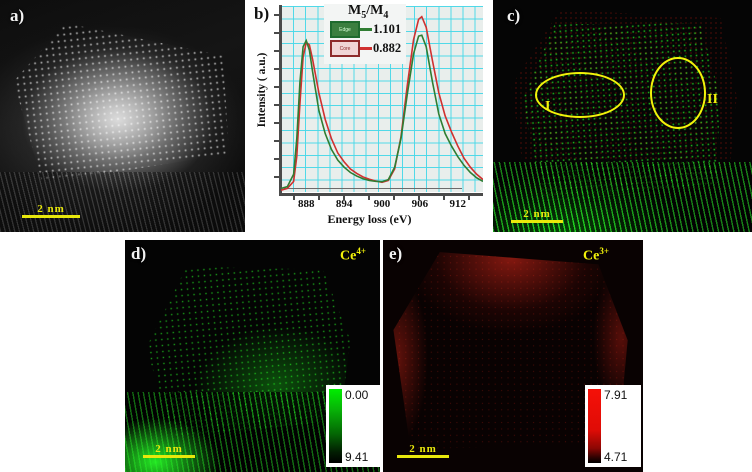 The image size is (752, 472). What do you see at coordinates (697, 356) in the screenshot?
I see `bottom-right-margin` at bounding box center [697, 356].